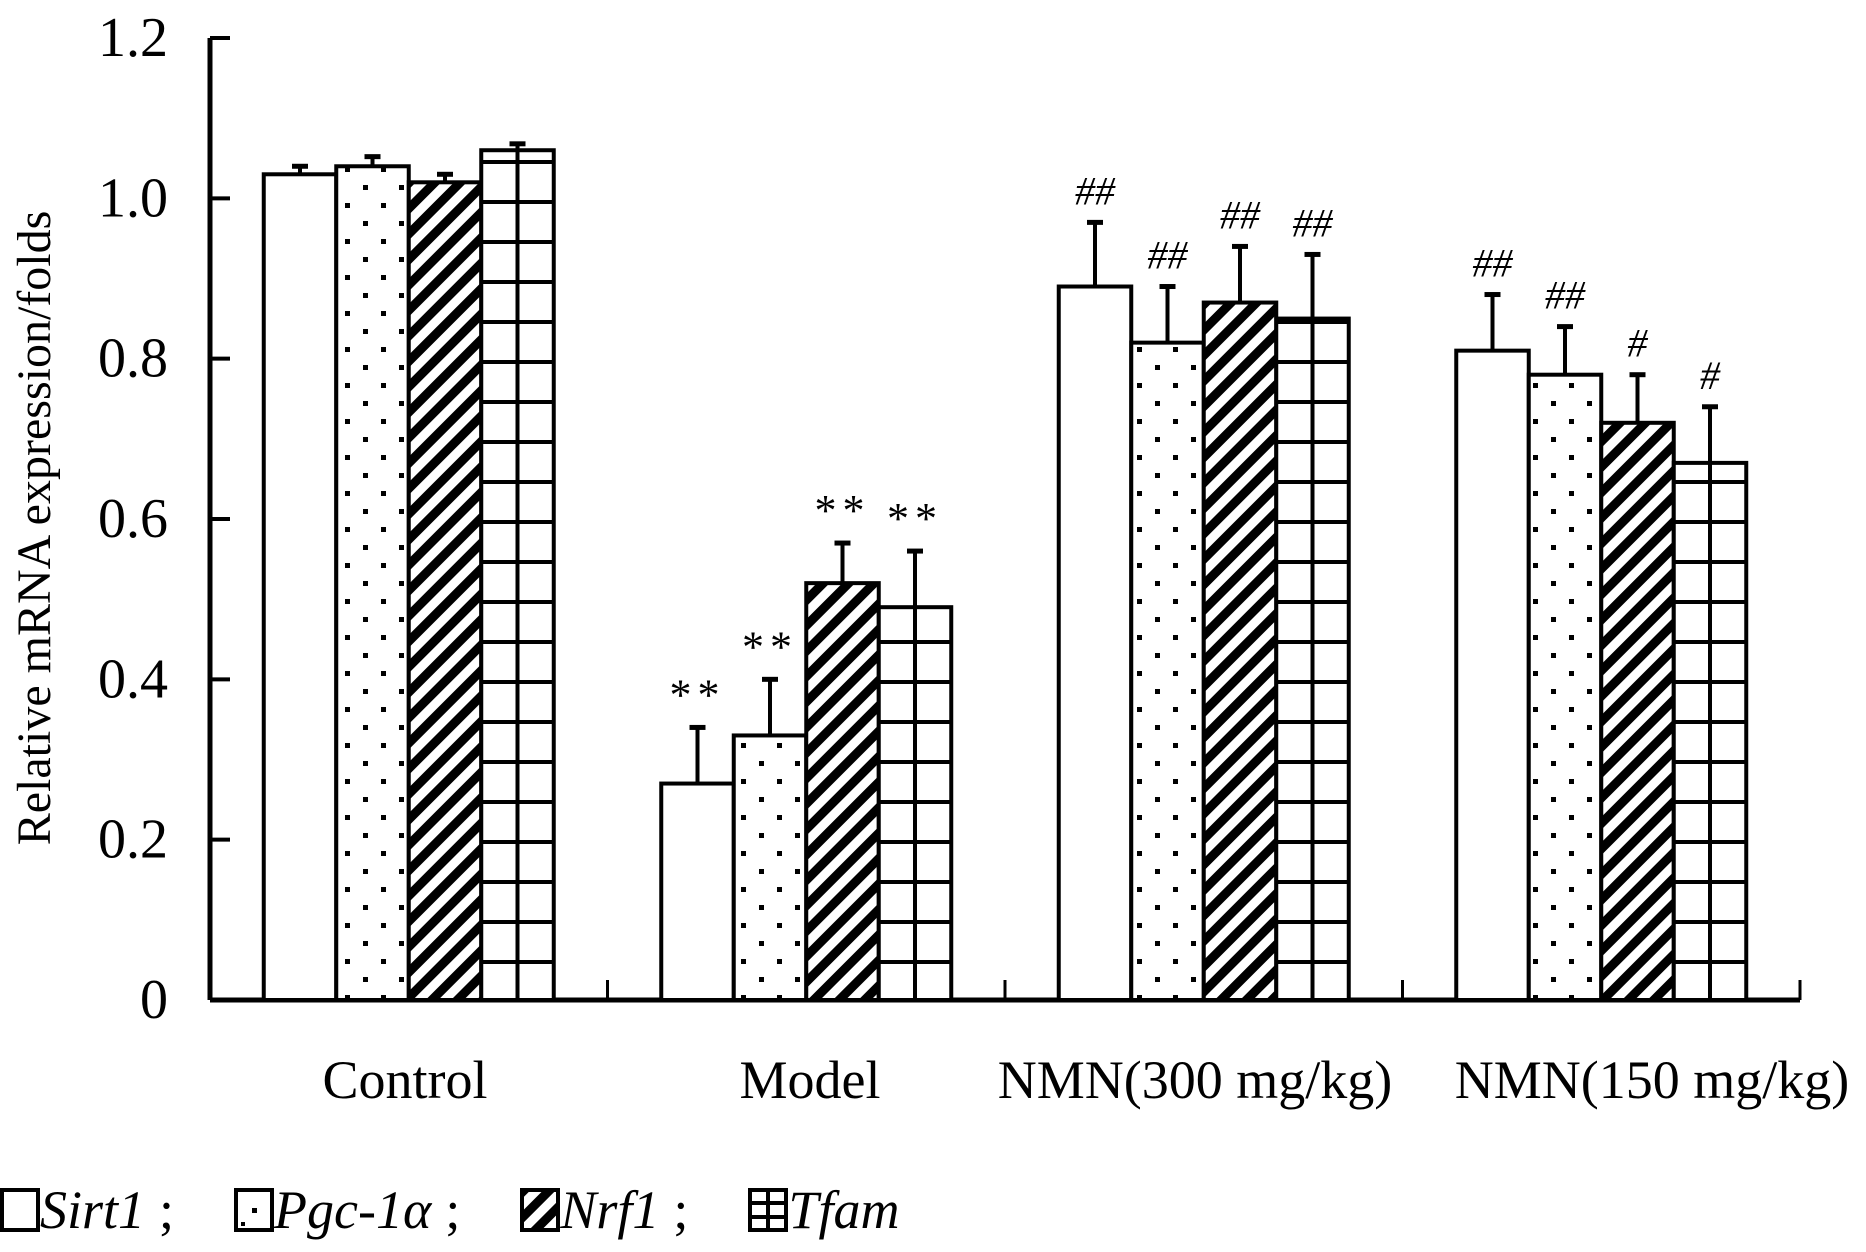 This screenshot has height=1252, width=1866. What do you see at coordinates (1029, 1045) in the screenshot?
I see `x-axis: Control Model NMN(300 mg/kg) NMN(150 mg/kg)` at bounding box center [1029, 1045].